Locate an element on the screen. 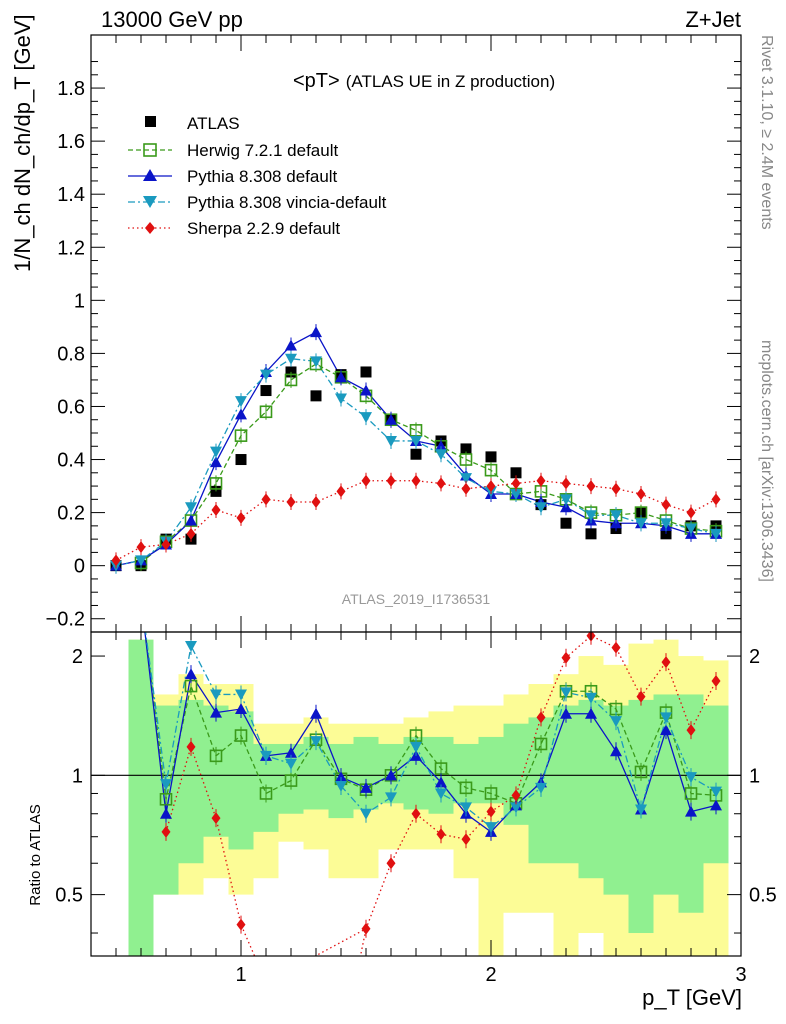  x-axis-label: p_T [GeV] is located at coordinates (692, 997).